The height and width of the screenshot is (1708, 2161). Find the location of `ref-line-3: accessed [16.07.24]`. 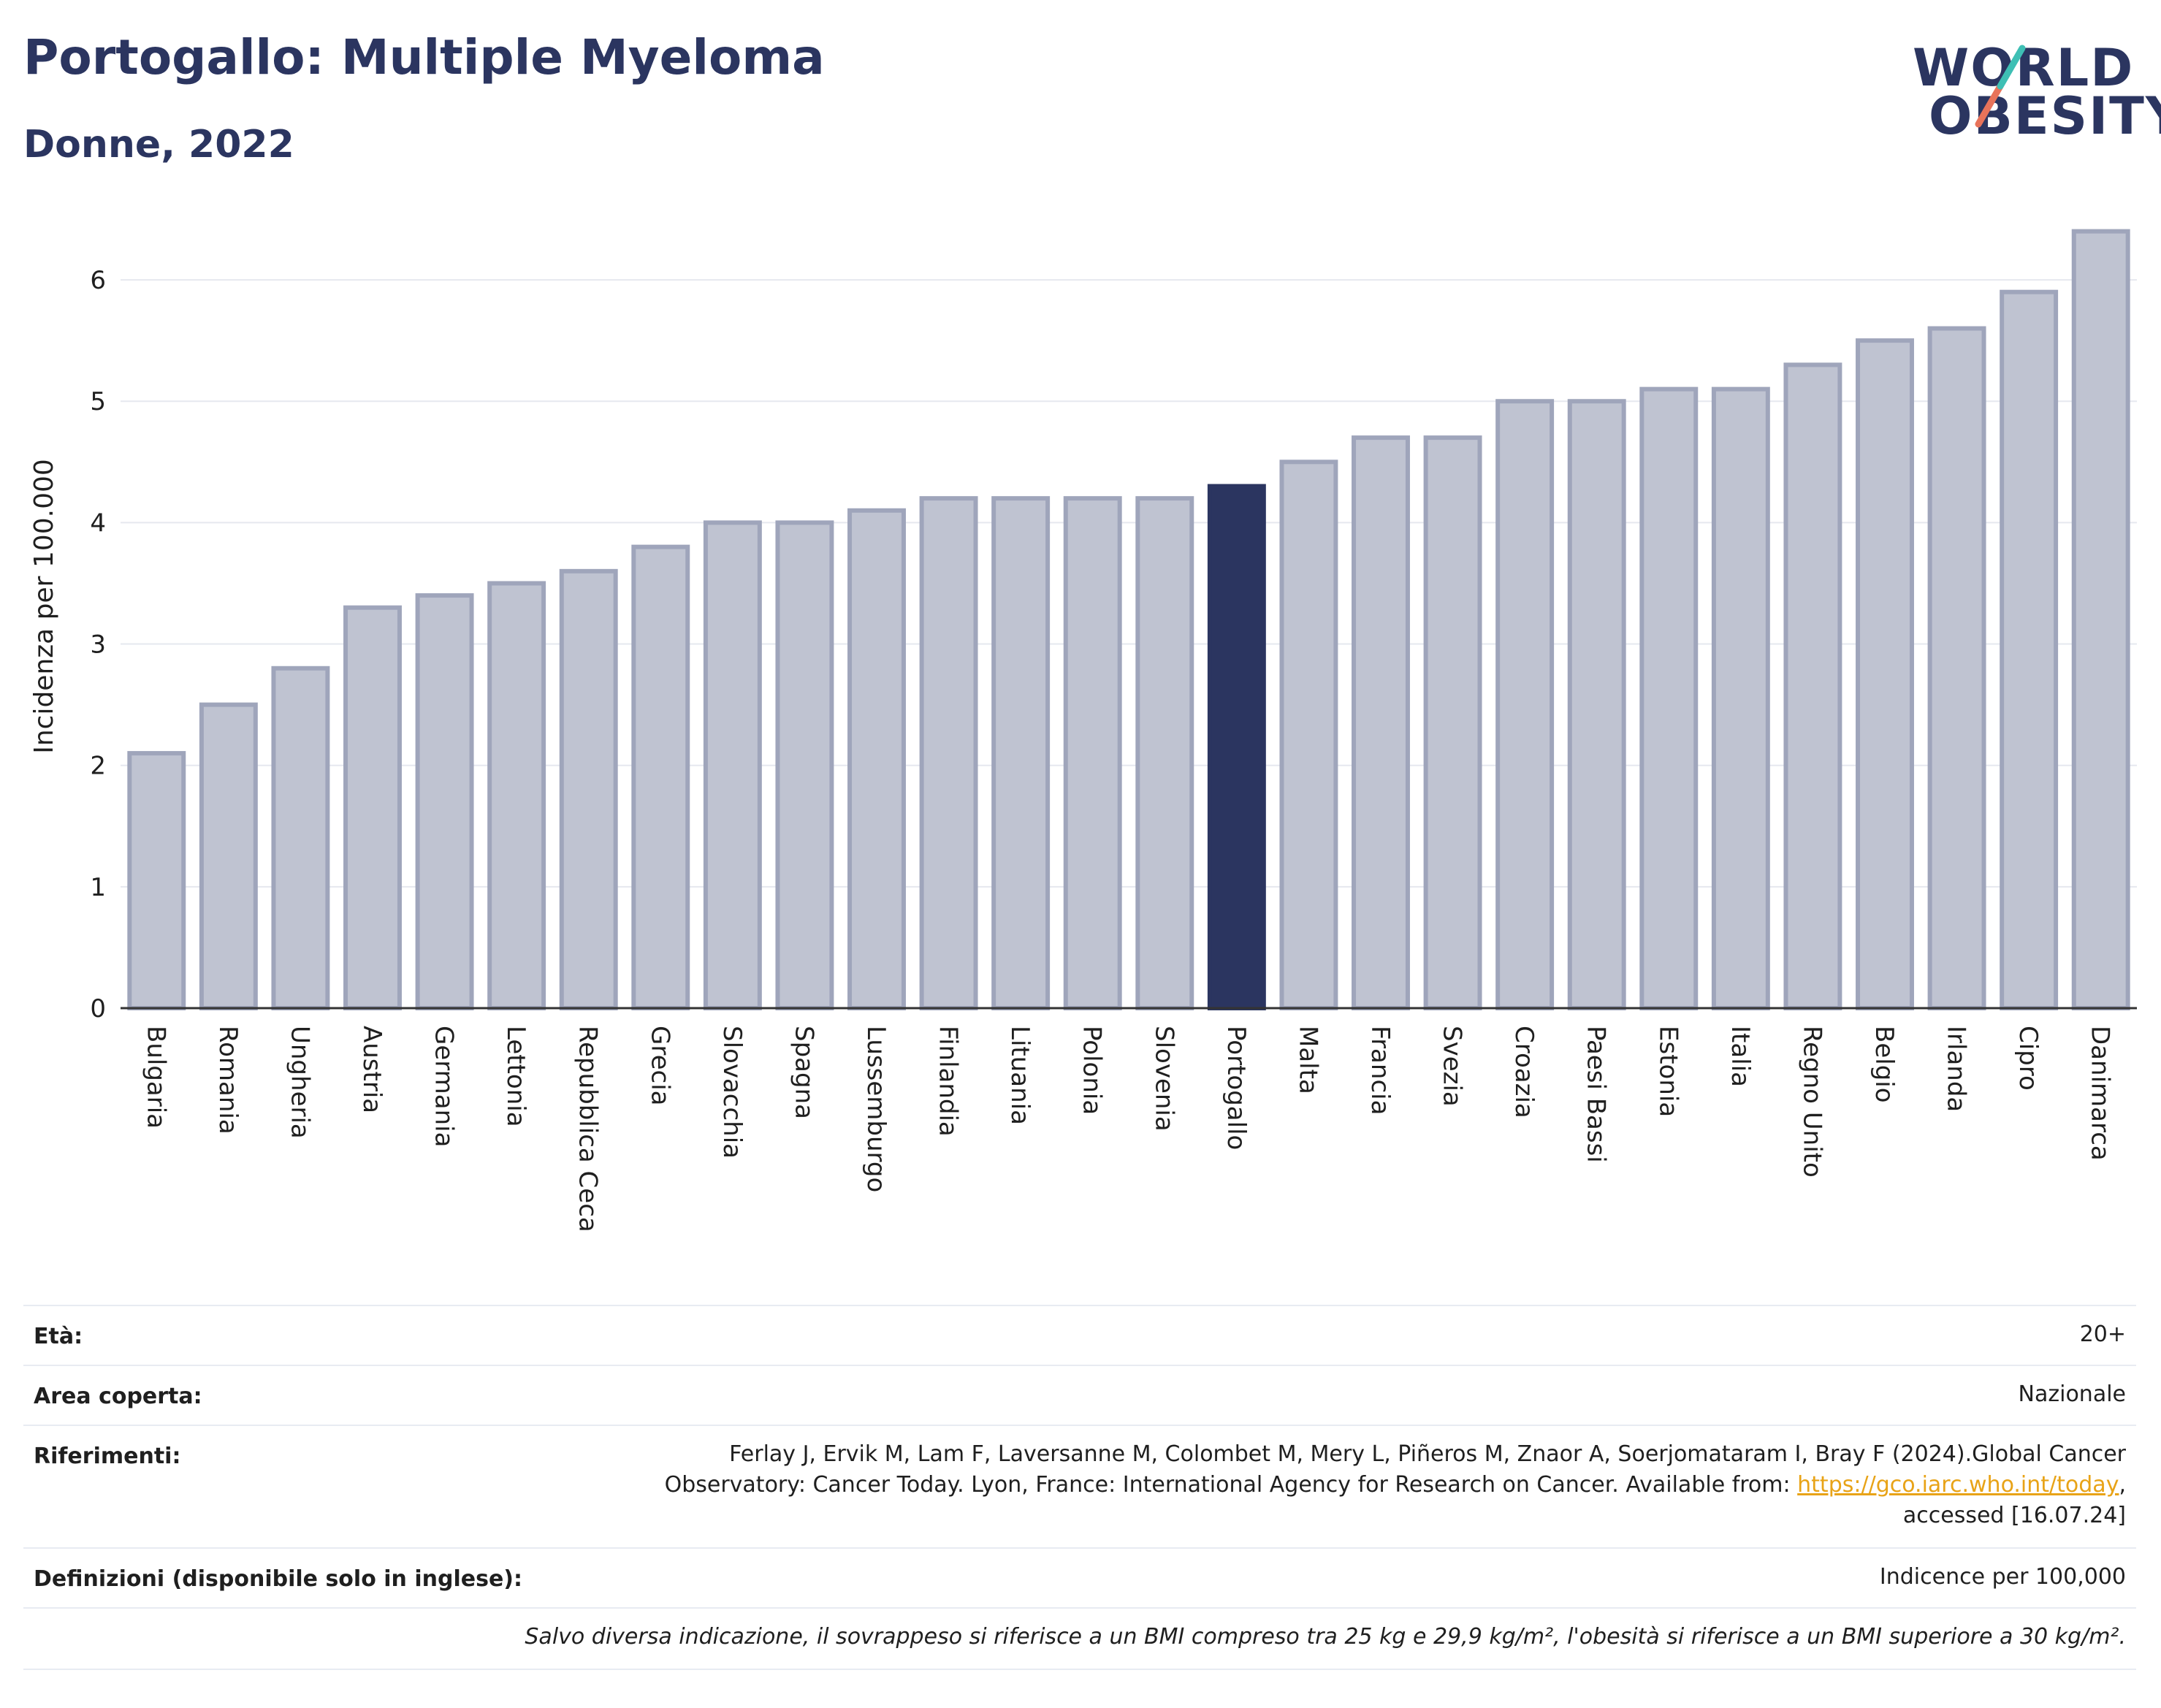

ref-line-3: accessed [16.07.24] is located at coordinates (2014, 1516).